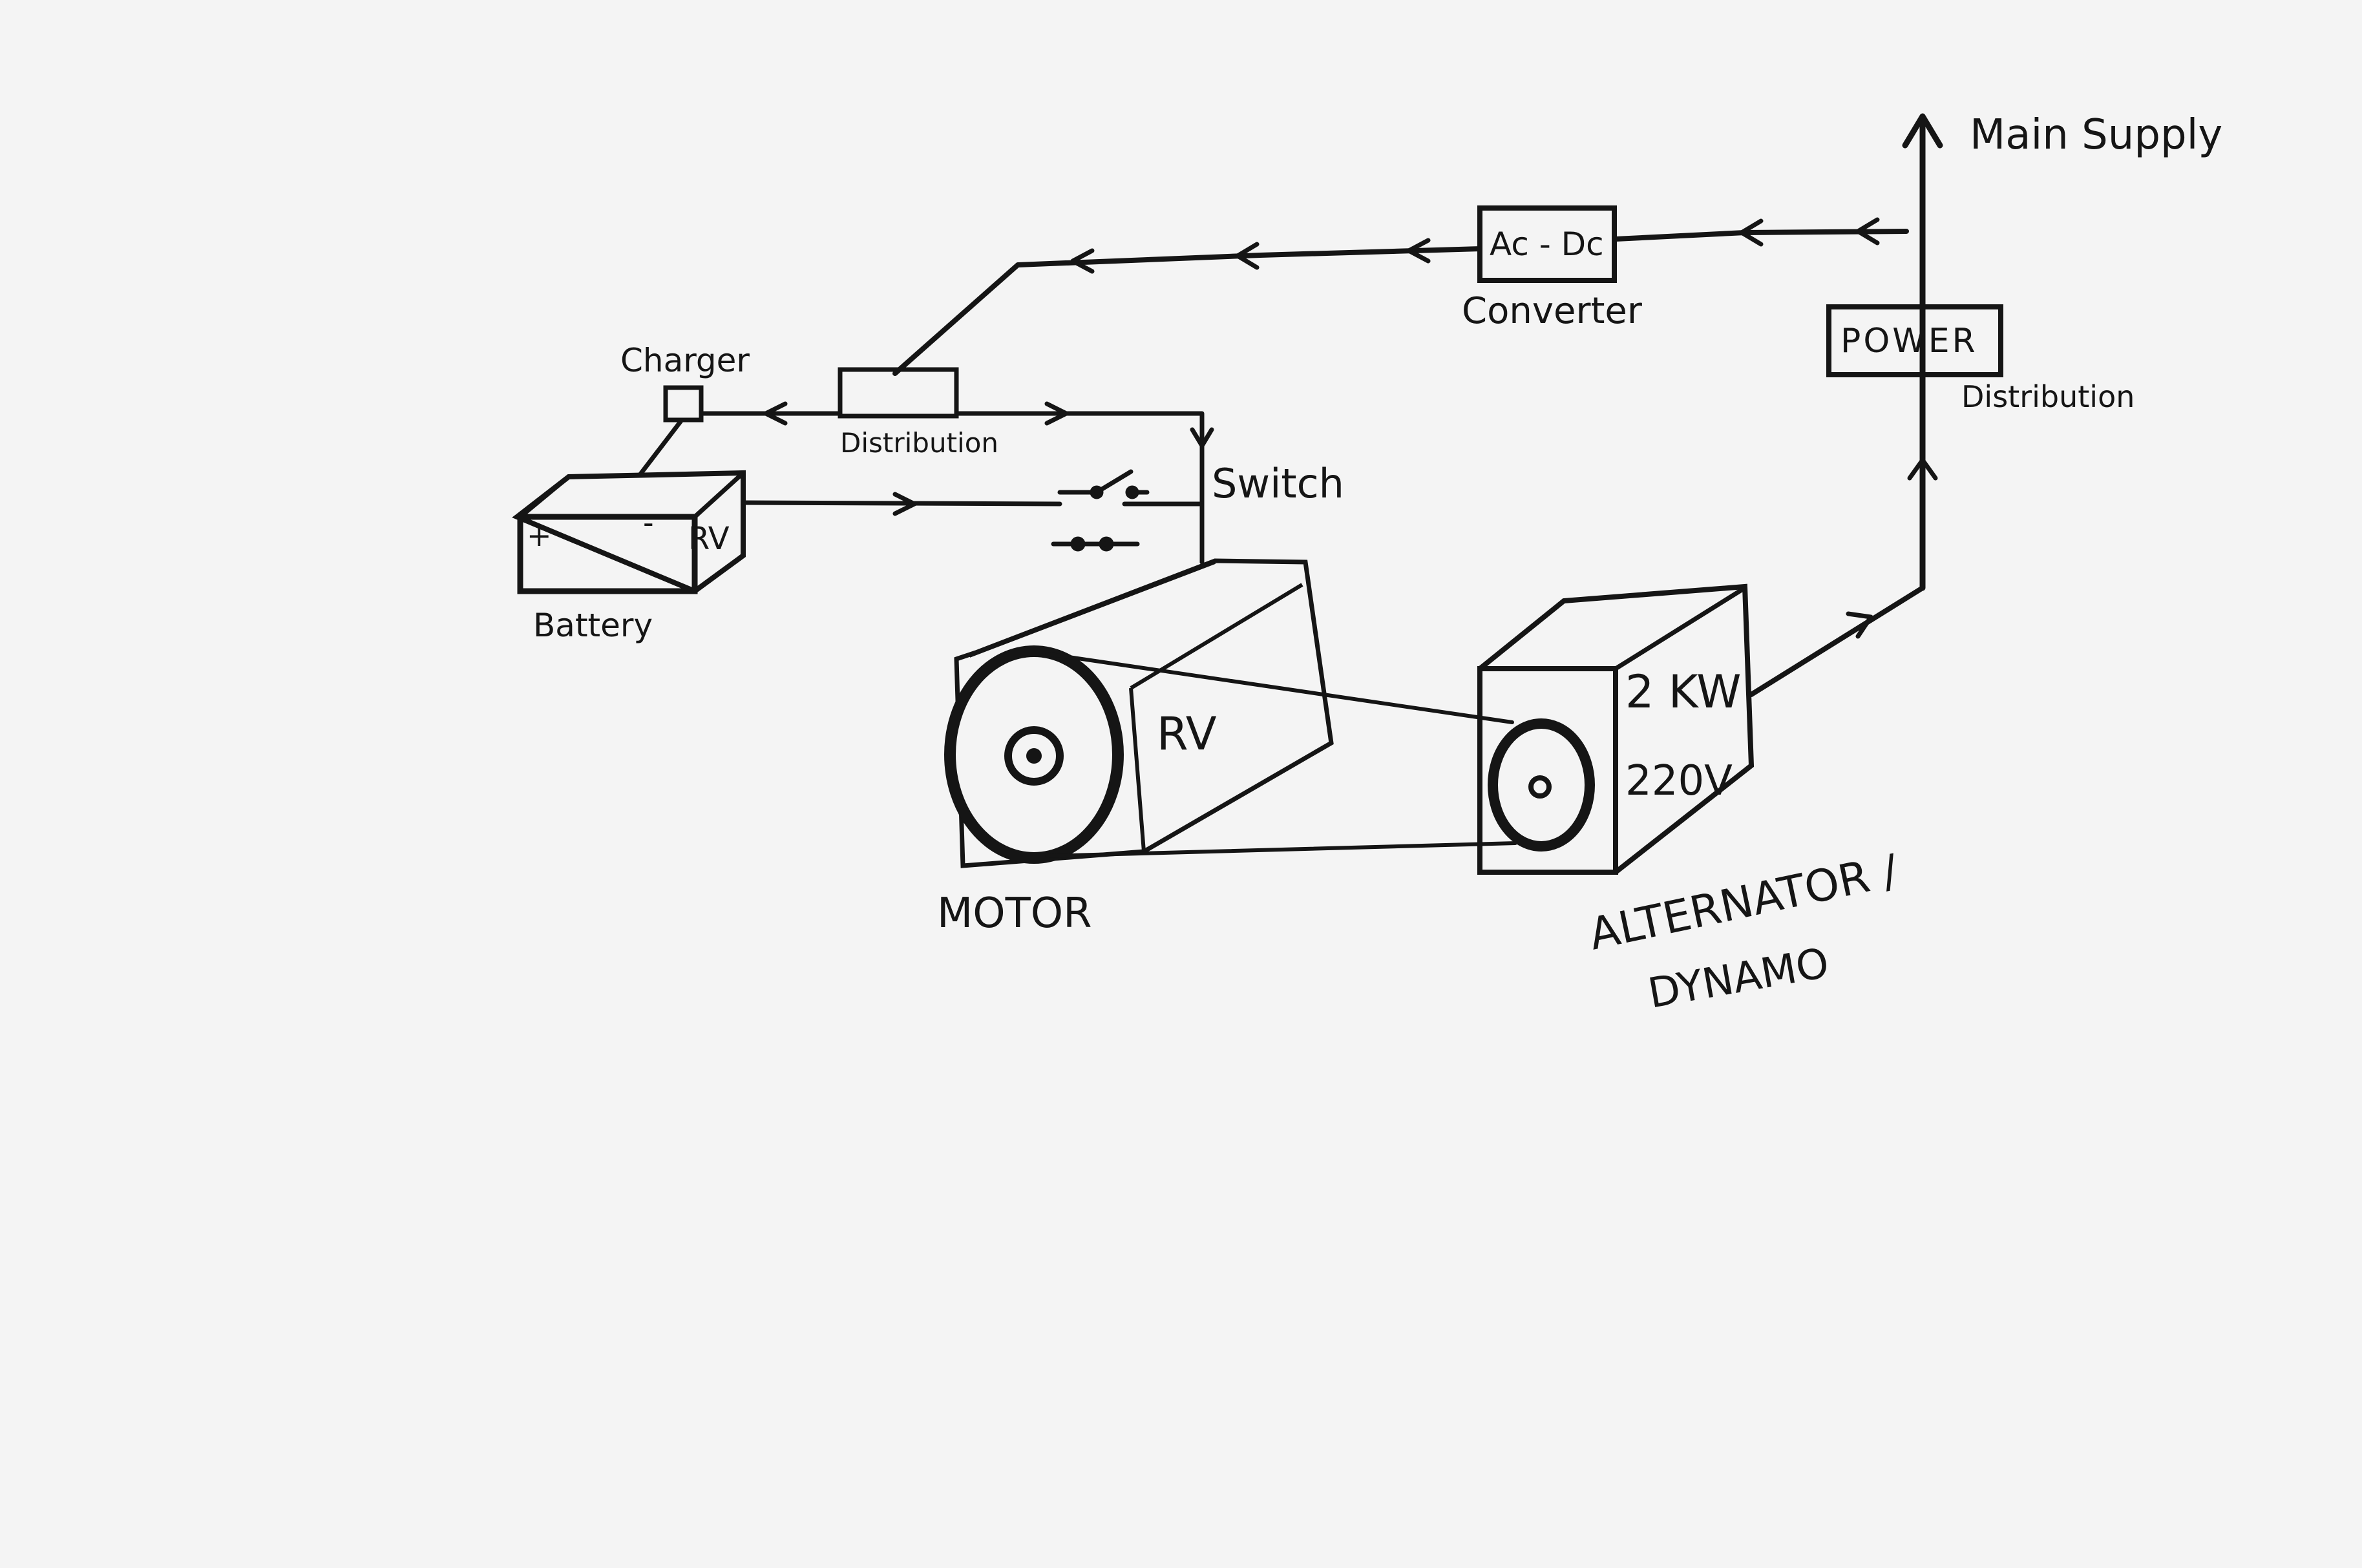  I want to click on battery-rv-label: RV, so click(709, 539).